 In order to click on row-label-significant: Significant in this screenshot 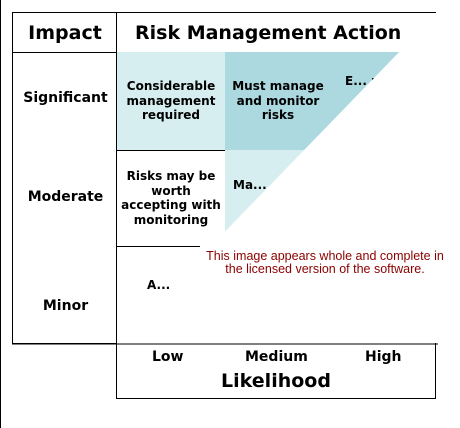, I will do `click(65, 98)`.